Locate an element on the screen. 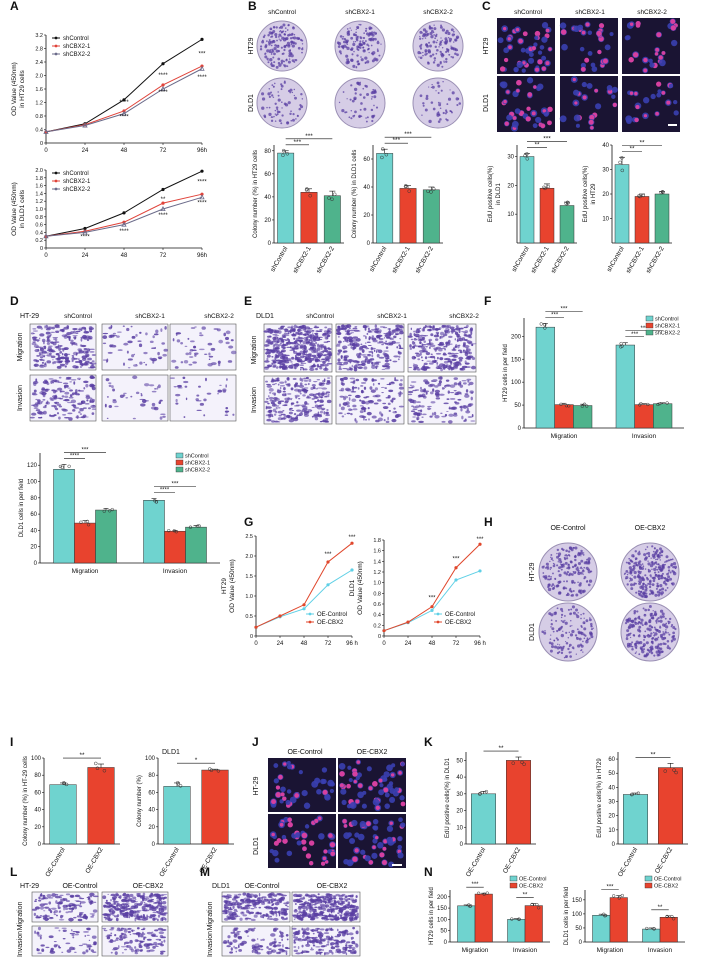 The image size is (703, 958). y-tick-label: 0 is located at coordinates (41, 144).